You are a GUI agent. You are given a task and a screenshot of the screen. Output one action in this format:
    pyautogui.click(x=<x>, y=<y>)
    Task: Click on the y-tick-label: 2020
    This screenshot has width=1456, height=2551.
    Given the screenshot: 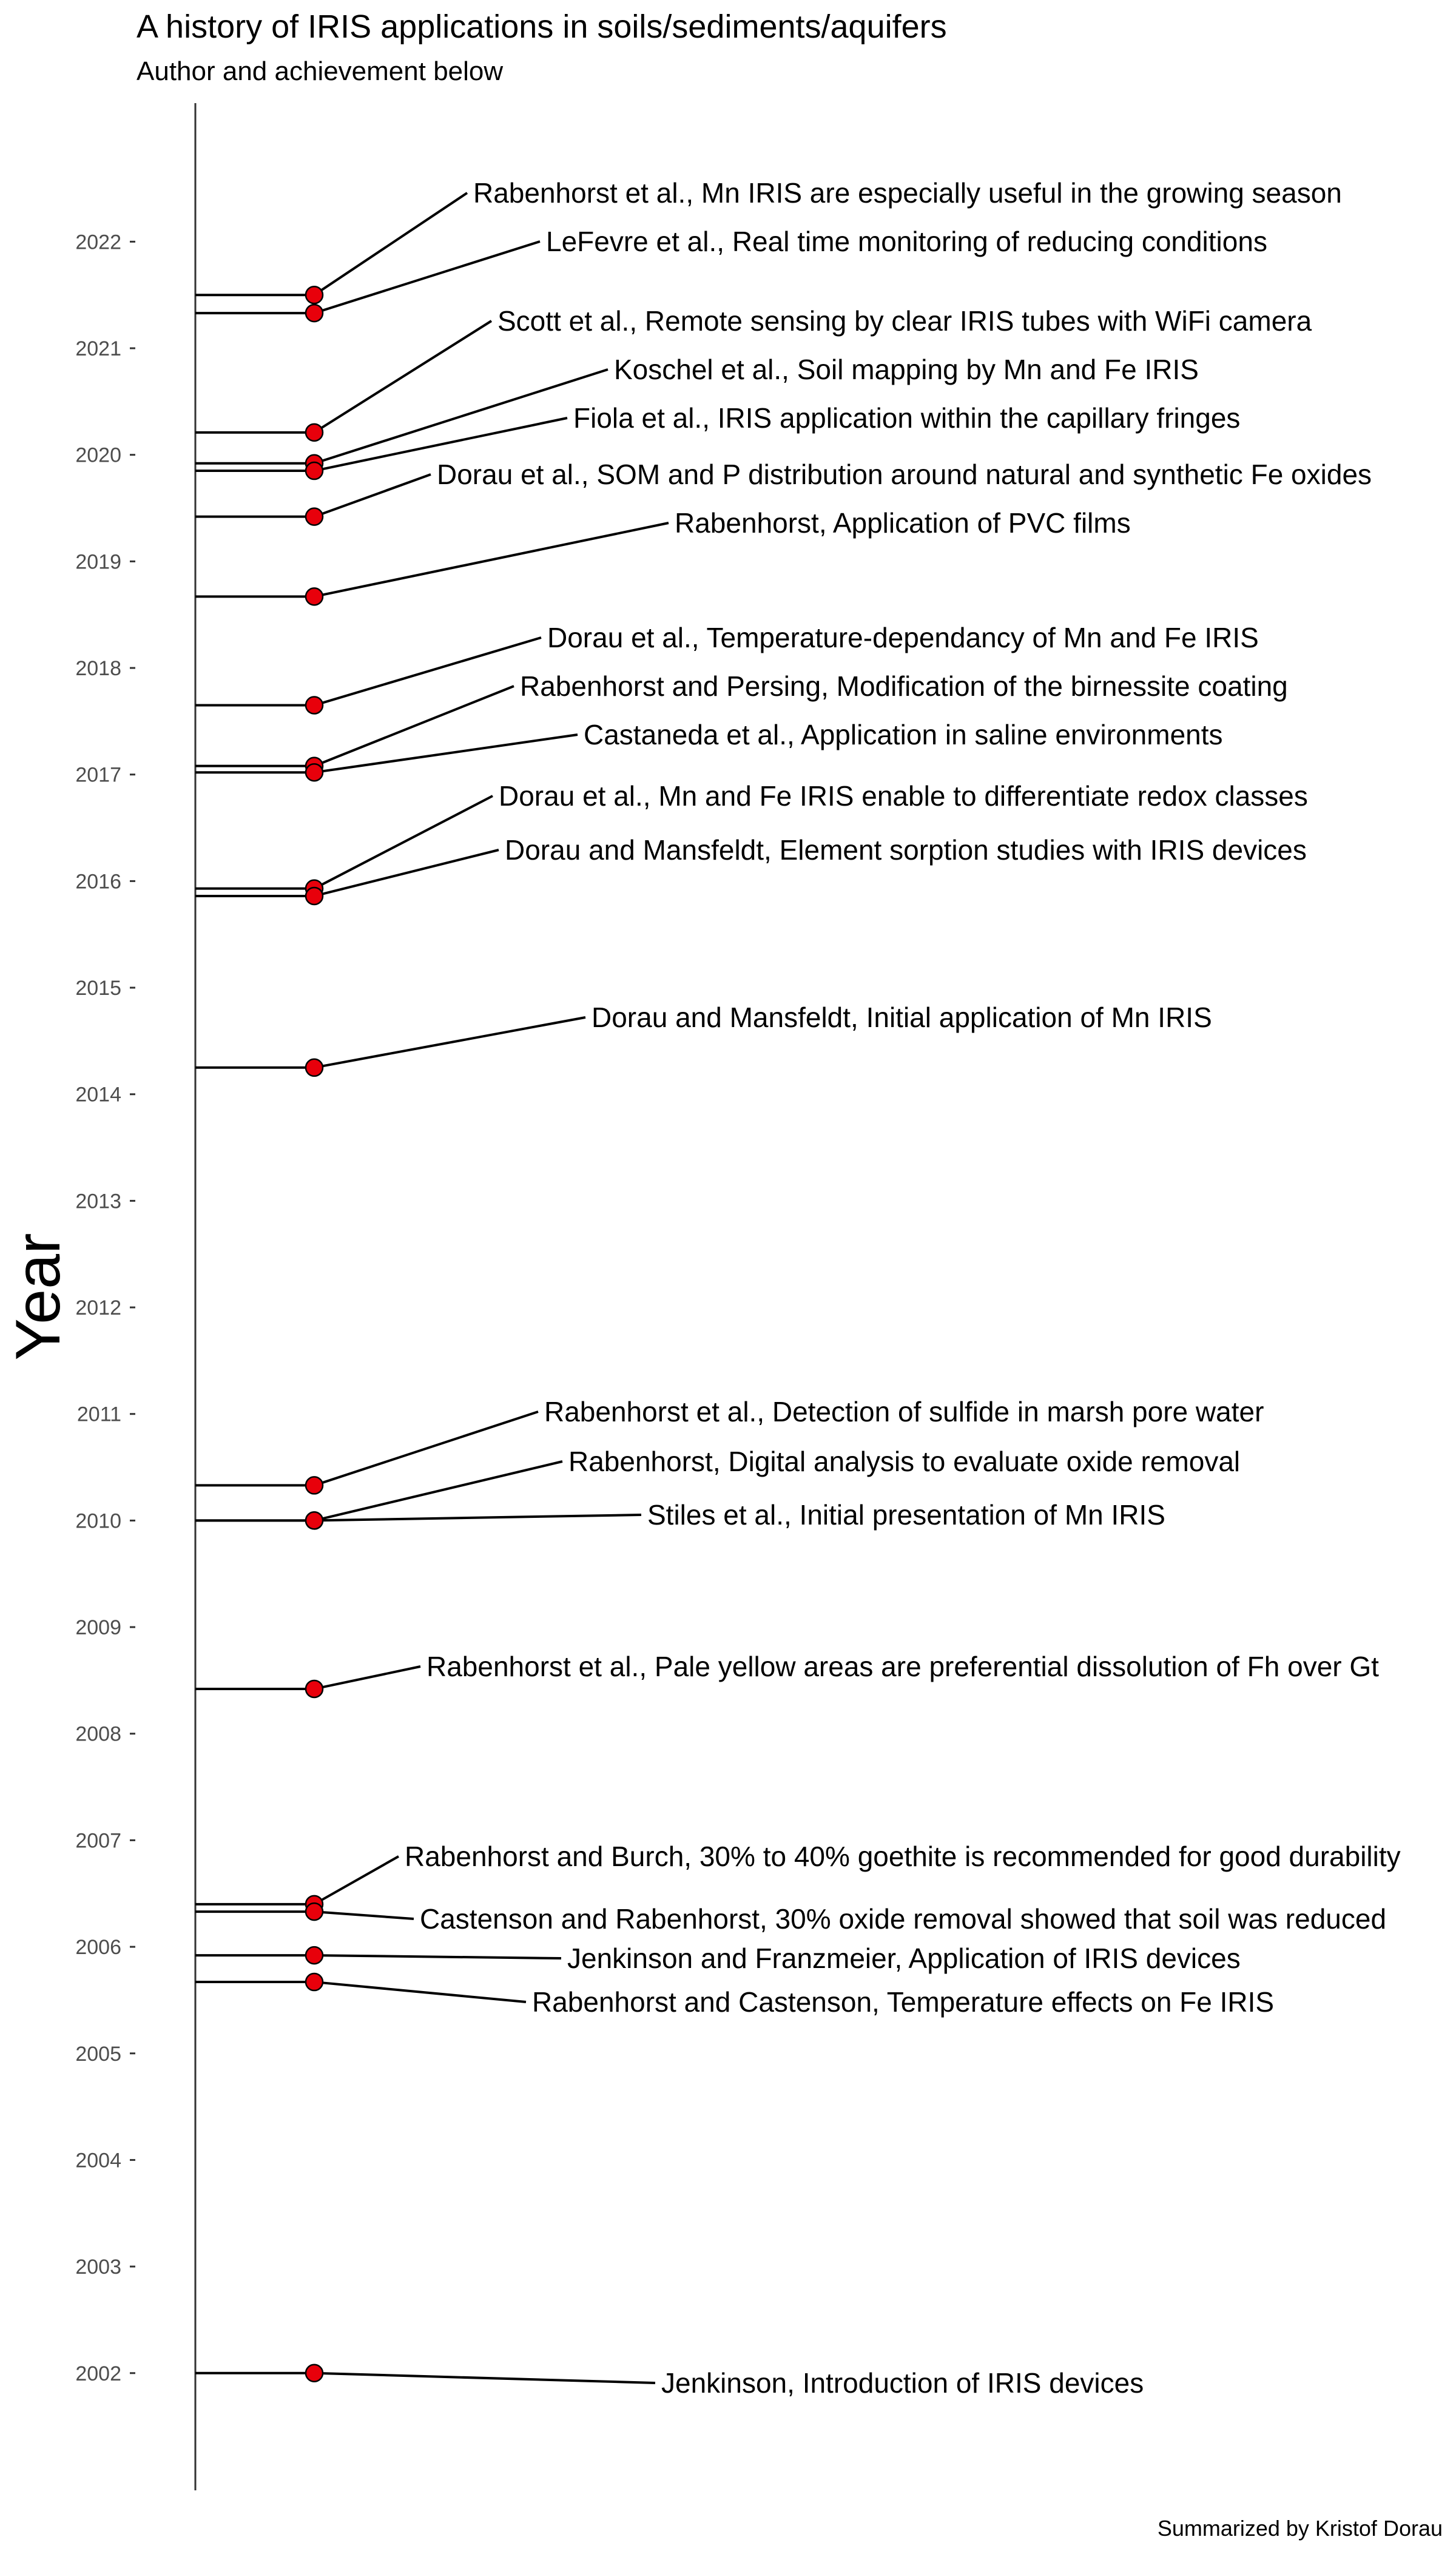 What is the action you would take?
    pyautogui.click(x=98, y=455)
    